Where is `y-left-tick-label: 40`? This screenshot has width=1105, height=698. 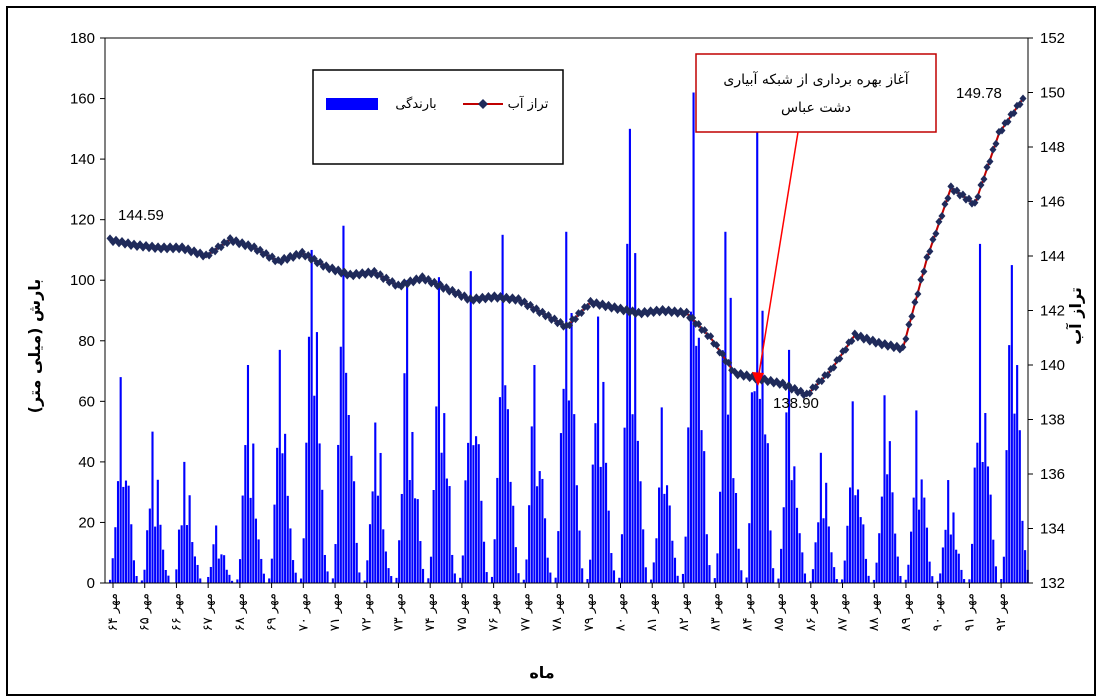 y-left-tick-label: 40 is located at coordinates (86, 462).